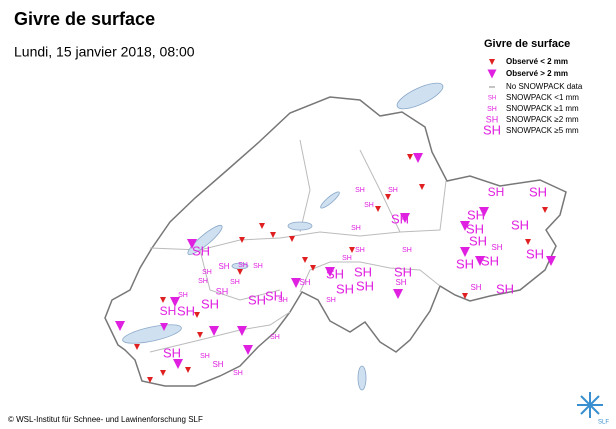 The height and width of the screenshot is (429, 616). I want to click on legend-label: Observé > 2 mm, so click(537, 73).